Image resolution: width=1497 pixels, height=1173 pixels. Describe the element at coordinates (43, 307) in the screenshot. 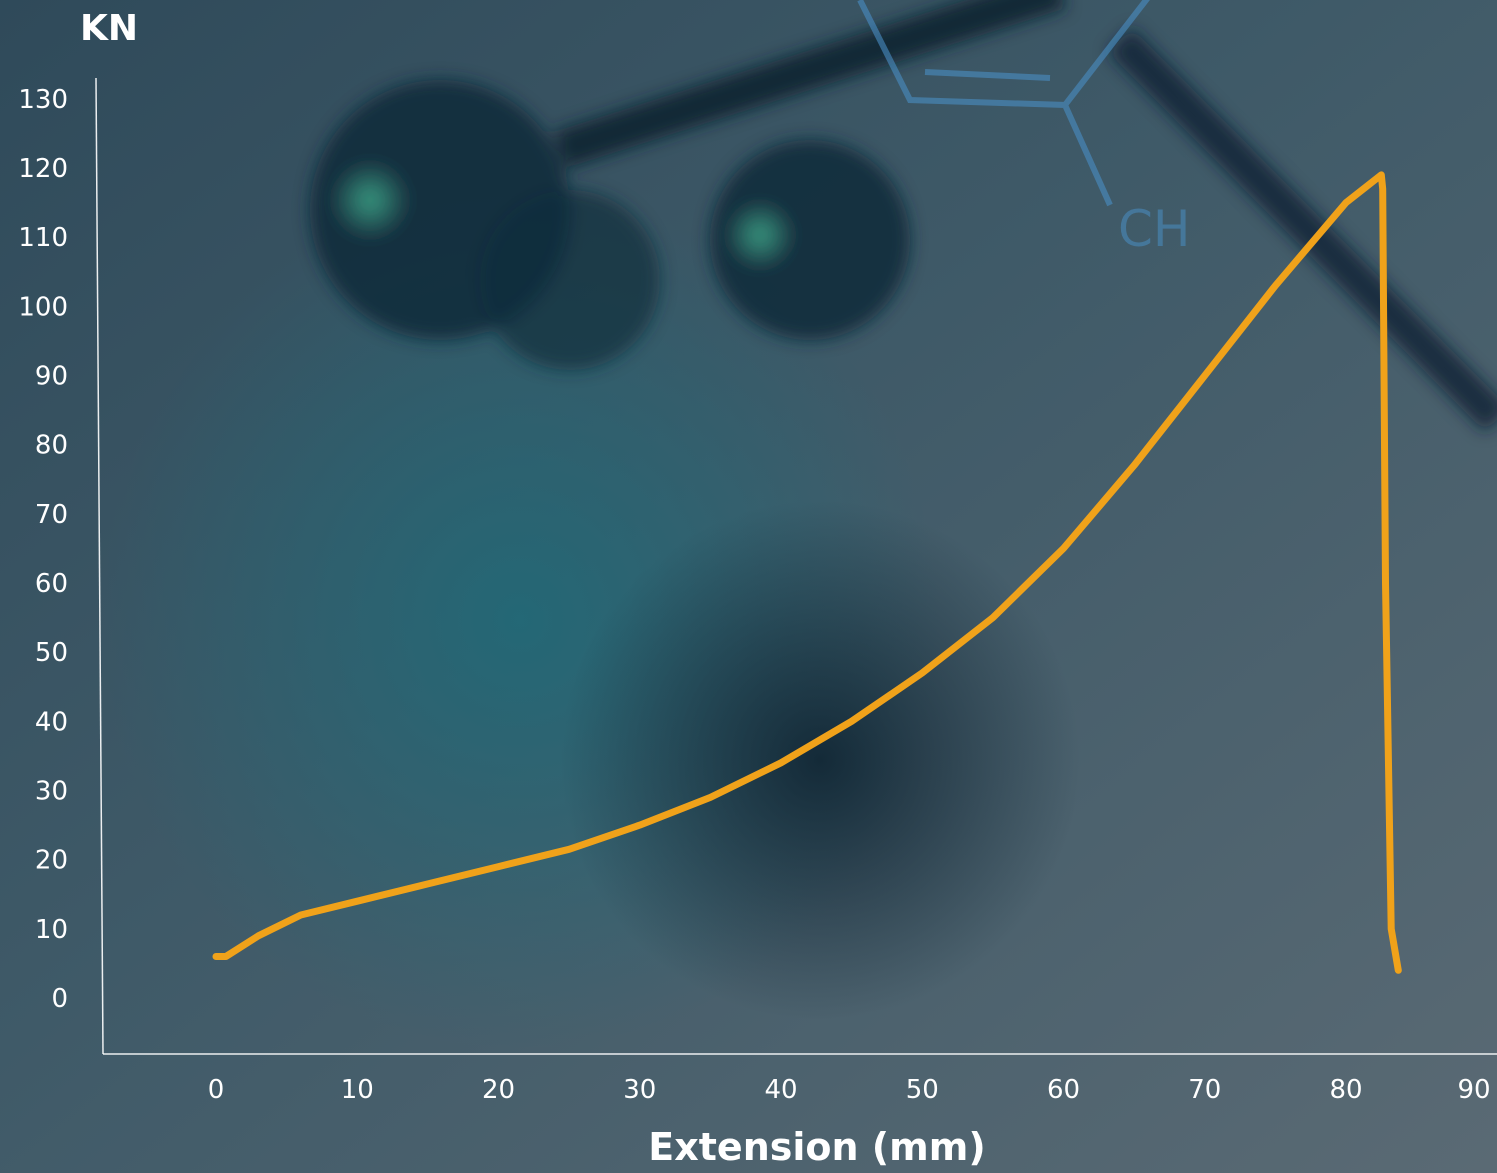

I see `y-tick-label: 100` at that location.